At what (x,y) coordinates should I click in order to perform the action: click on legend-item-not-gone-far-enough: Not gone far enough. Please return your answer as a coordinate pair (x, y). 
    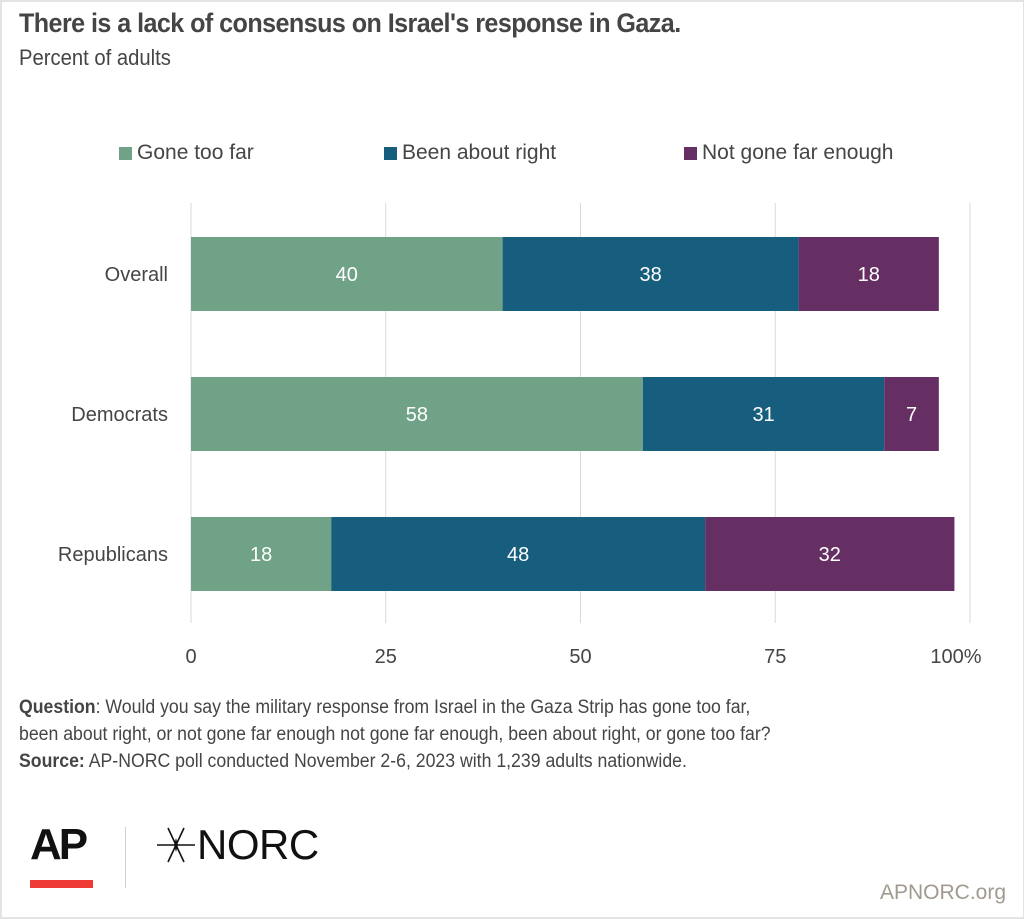
    Looking at the image, I should click on (788, 153).